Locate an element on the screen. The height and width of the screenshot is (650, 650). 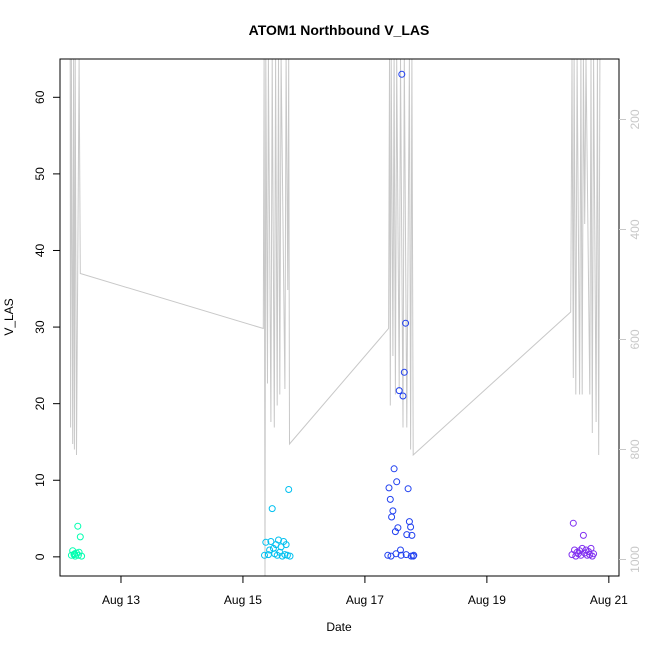
y2-tick-label: 400 is located at coordinates (635, 229).